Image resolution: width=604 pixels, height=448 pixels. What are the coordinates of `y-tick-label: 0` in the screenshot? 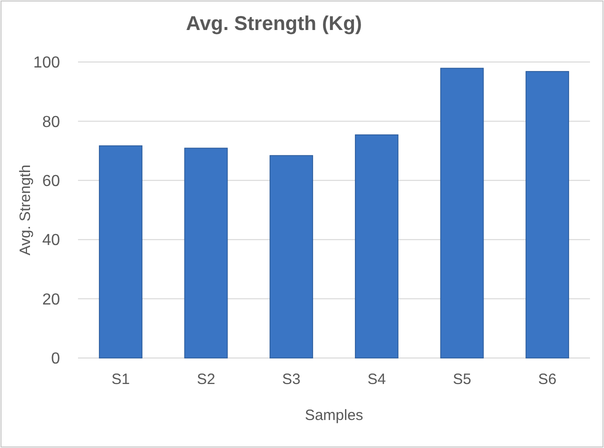 It's located at (55, 359).